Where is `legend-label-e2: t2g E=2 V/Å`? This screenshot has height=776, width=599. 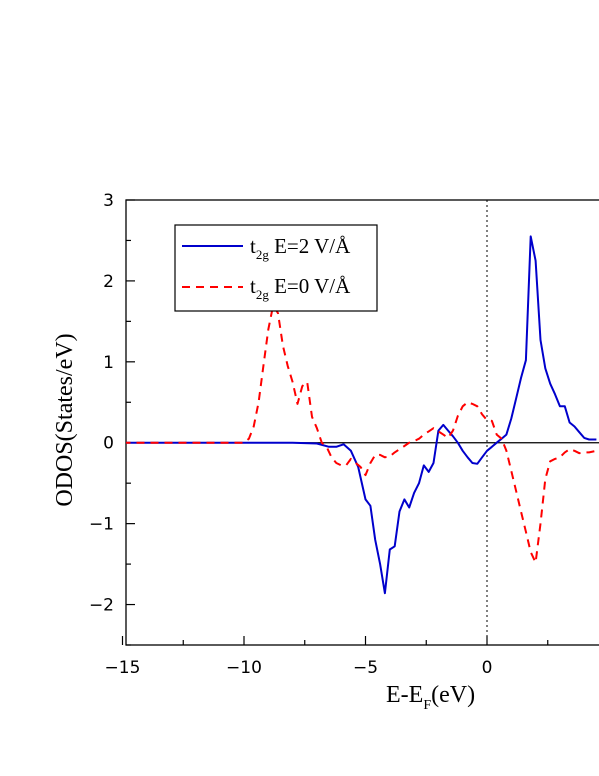 legend-label-e2: t2g E=2 V/Å is located at coordinates (300, 248).